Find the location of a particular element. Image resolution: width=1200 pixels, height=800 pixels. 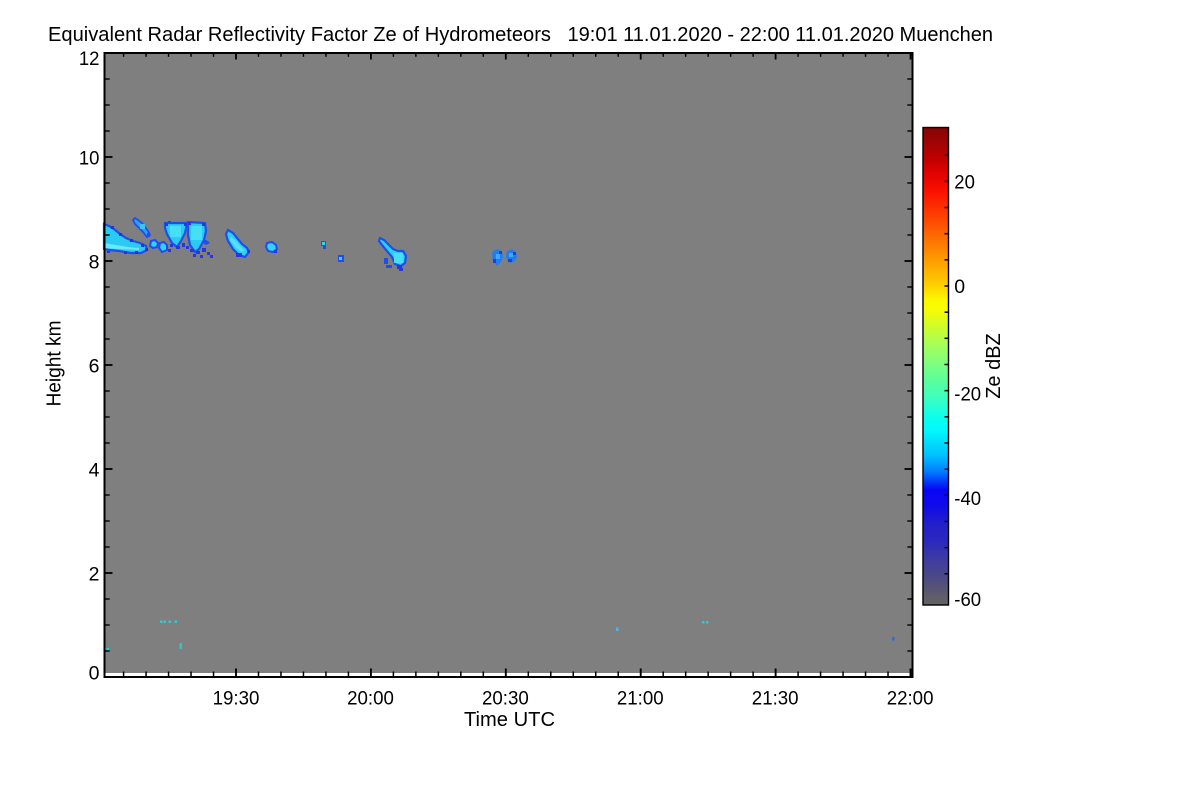

svg-text: 10 is located at coordinates (89, 158).